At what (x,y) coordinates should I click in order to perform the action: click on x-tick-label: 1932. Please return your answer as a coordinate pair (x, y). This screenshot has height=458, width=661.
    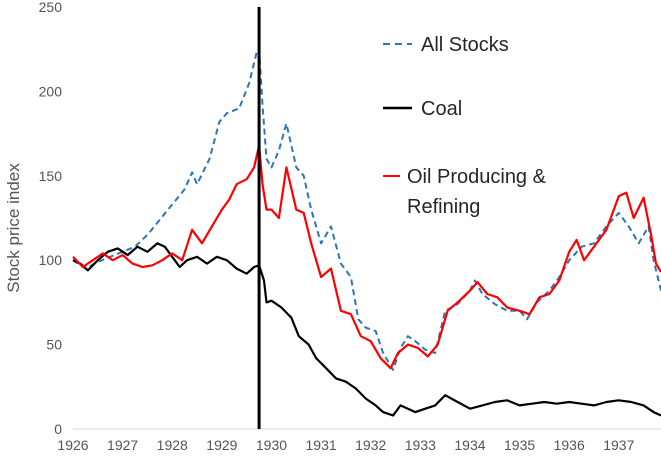
    Looking at the image, I should click on (370, 445).